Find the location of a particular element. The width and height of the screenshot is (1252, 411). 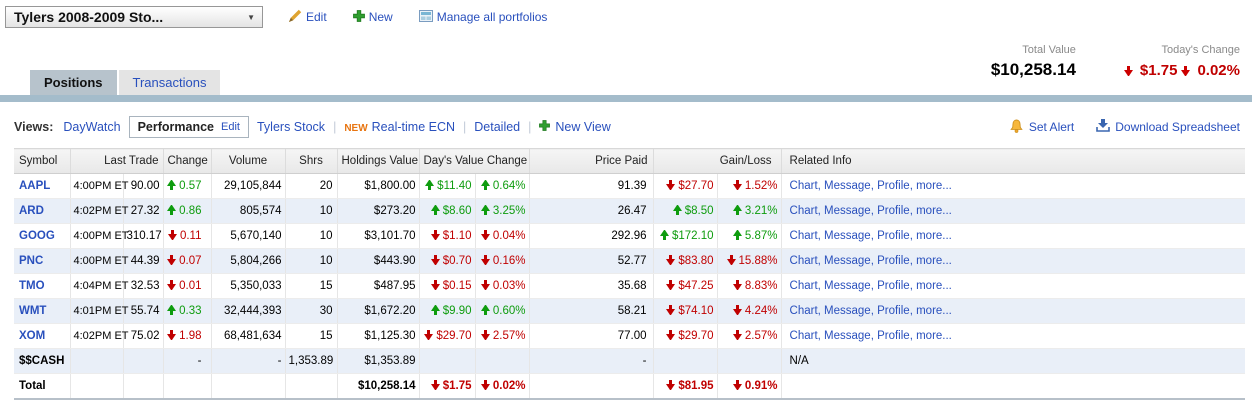

change-value: 15.88% is located at coordinates (752, 261).